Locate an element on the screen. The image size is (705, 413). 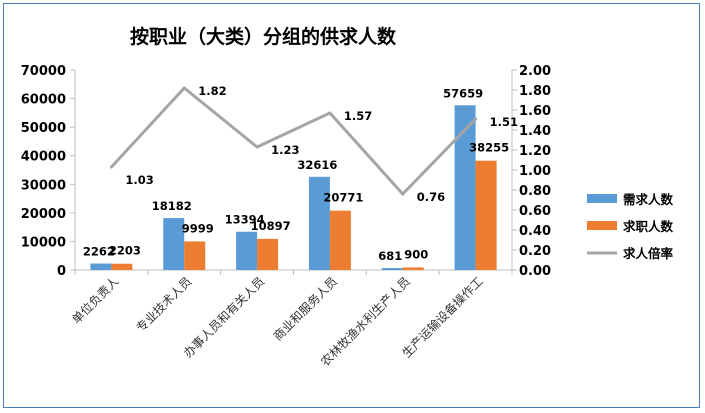
y-right-tick-label: 1.80 is located at coordinates (535, 91).